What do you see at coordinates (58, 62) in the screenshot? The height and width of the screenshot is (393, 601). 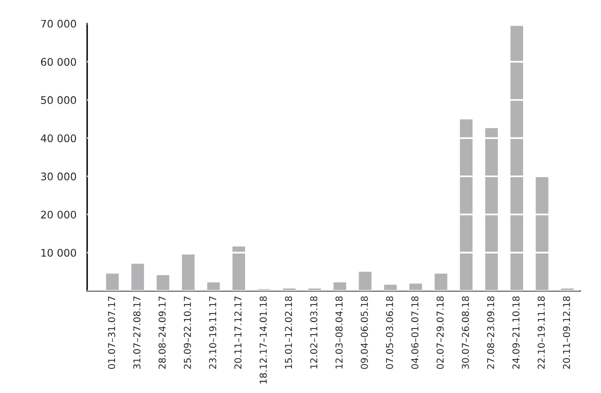 I see `y-tick-label: 60 000` at bounding box center [58, 62].